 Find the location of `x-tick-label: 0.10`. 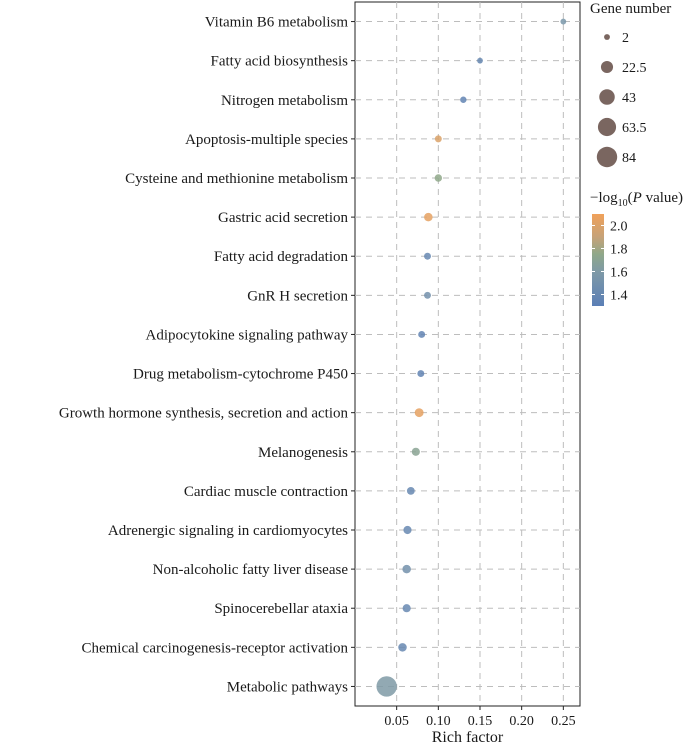

x-tick-label: 0.10 is located at coordinates (438, 721).